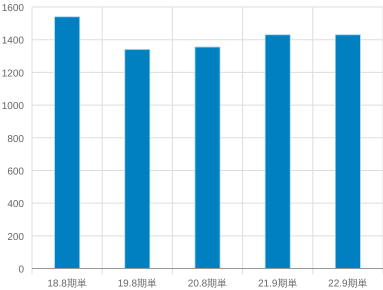 This screenshot has height=290, width=383. I want to click on ytick: 600, so click(15, 172).